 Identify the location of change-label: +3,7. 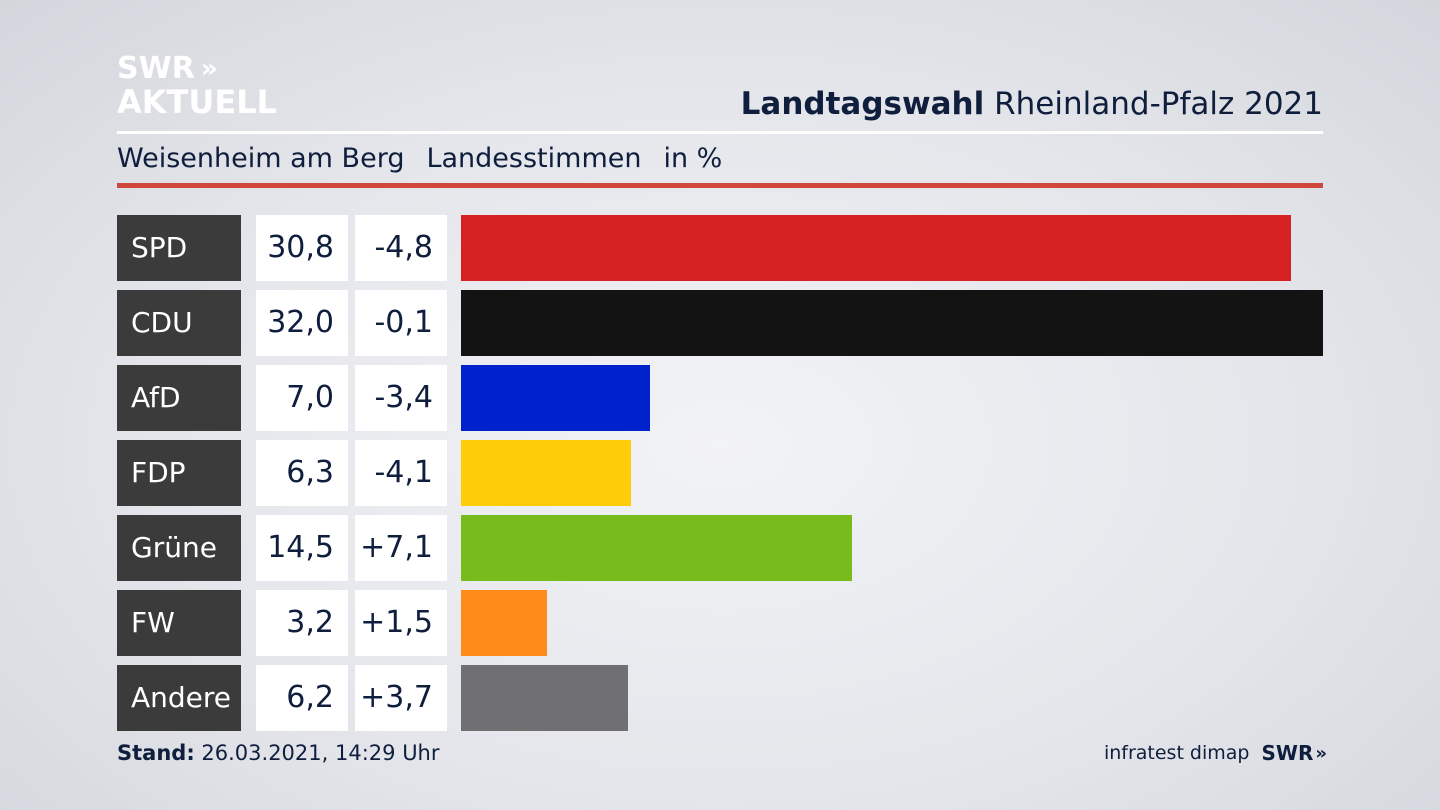
(401, 698).